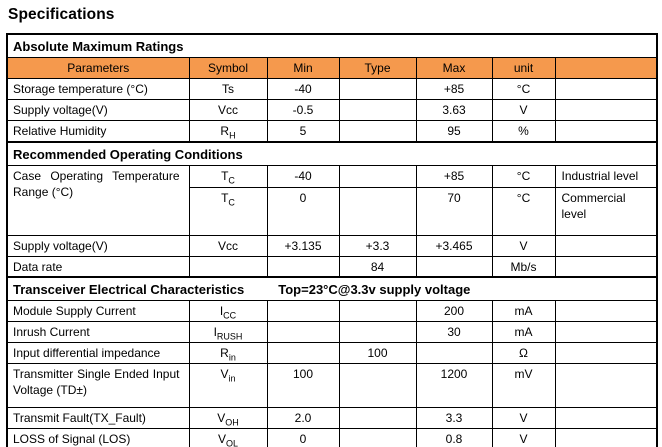  I want to click on section-row: Absolute Maximum Ratings, so click(332, 45).